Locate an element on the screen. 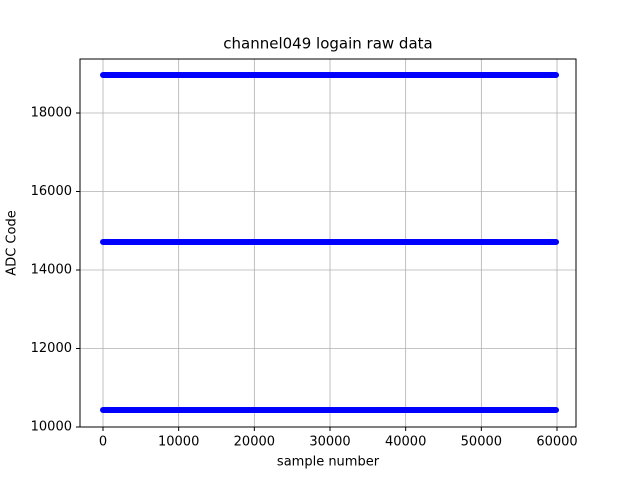  y-tick-label: 12000 is located at coordinates (51, 348).